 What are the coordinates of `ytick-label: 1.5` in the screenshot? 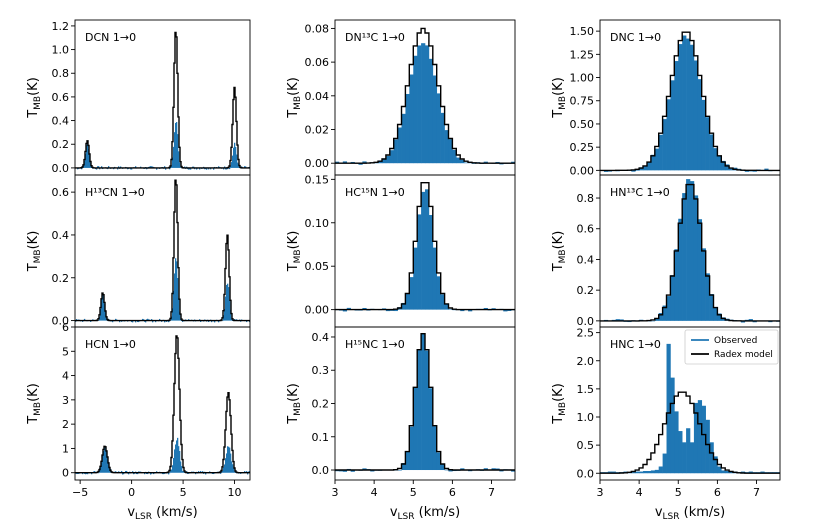 It's located at (586, 389).